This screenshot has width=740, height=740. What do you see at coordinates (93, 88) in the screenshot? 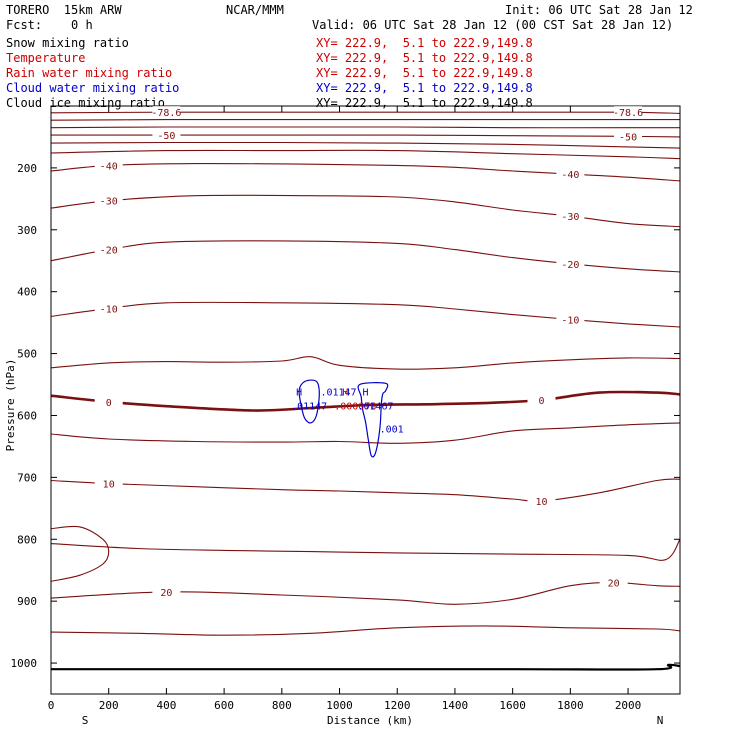
I see `legend-cloud-water-label: Cloud water mixing ratio` at bounding box center [93, 88].